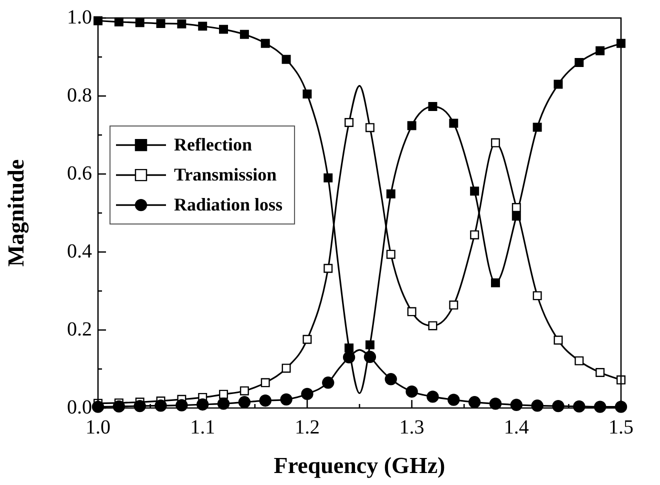 This screenshot has height=485, width=660. Describe the element at coordinates (621, 427) in the screenshot. I see `x-tick-label: 1.5` at that location.